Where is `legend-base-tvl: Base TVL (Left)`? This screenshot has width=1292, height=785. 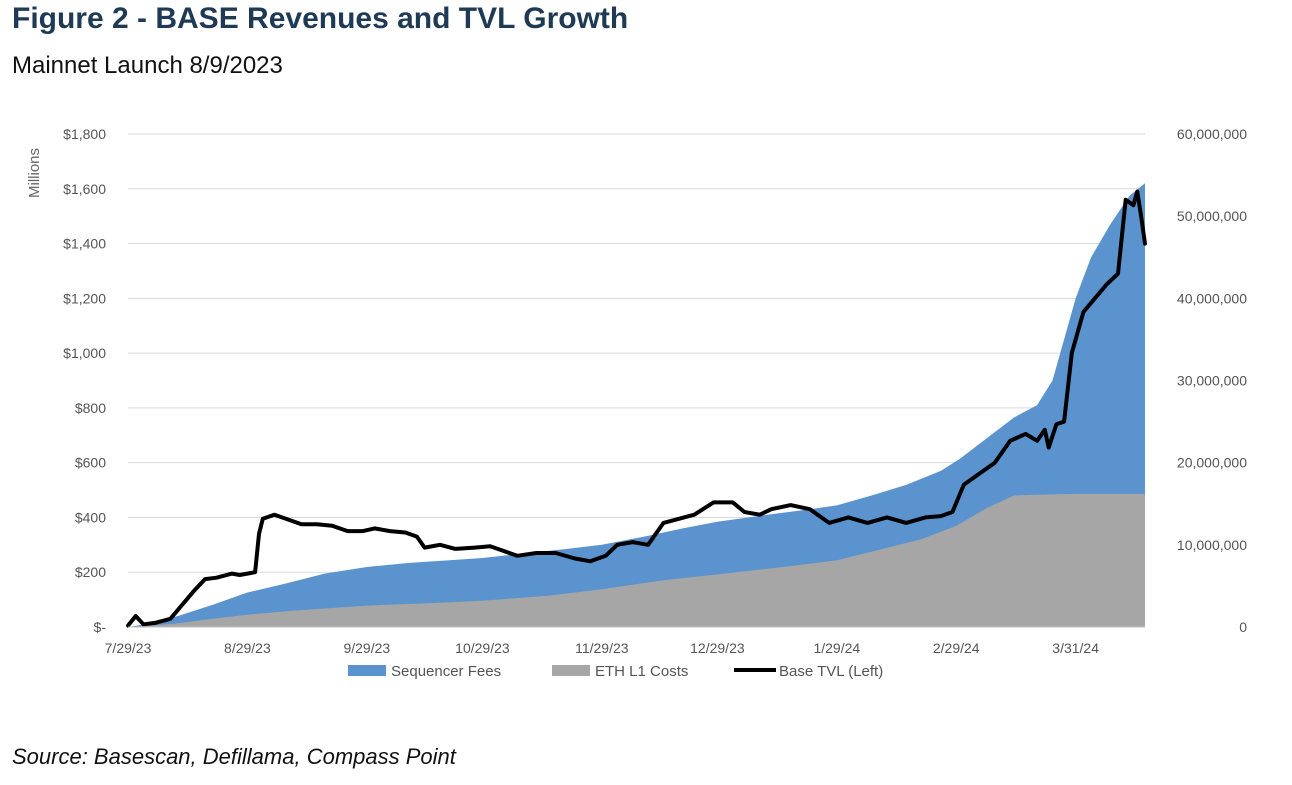
legend-base-tvl: Base TVL (Left) is located at coordinates (808, 671).